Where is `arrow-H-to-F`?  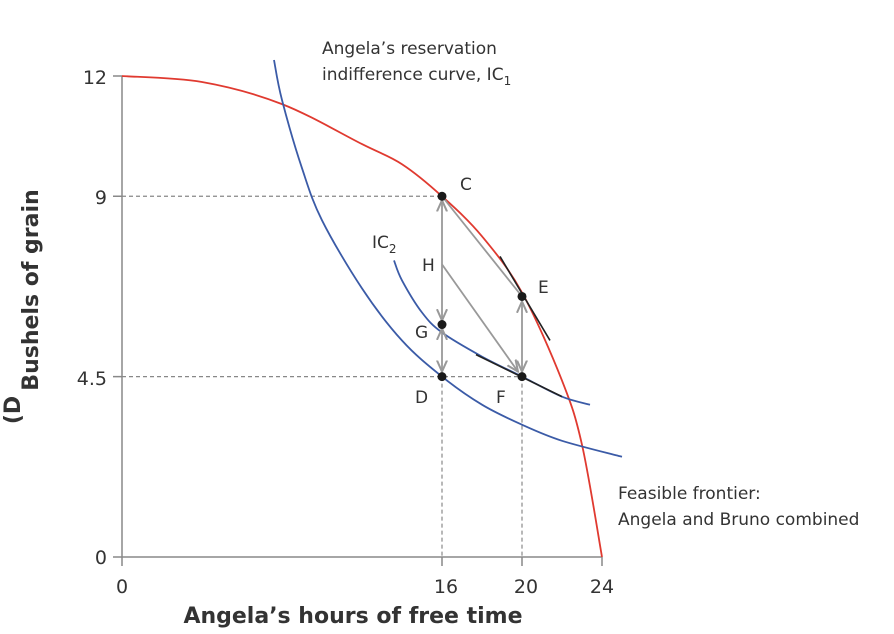
arrow-H-to-F is located at coordinates (479, 317).